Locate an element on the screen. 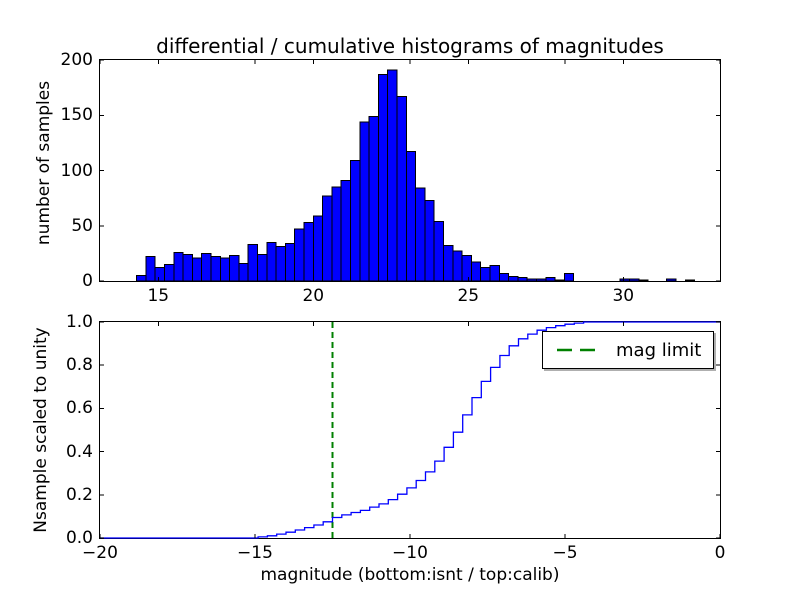 This screenshot has height=600, width=800. tick-label: −10 is located at coordinates (410, 553).